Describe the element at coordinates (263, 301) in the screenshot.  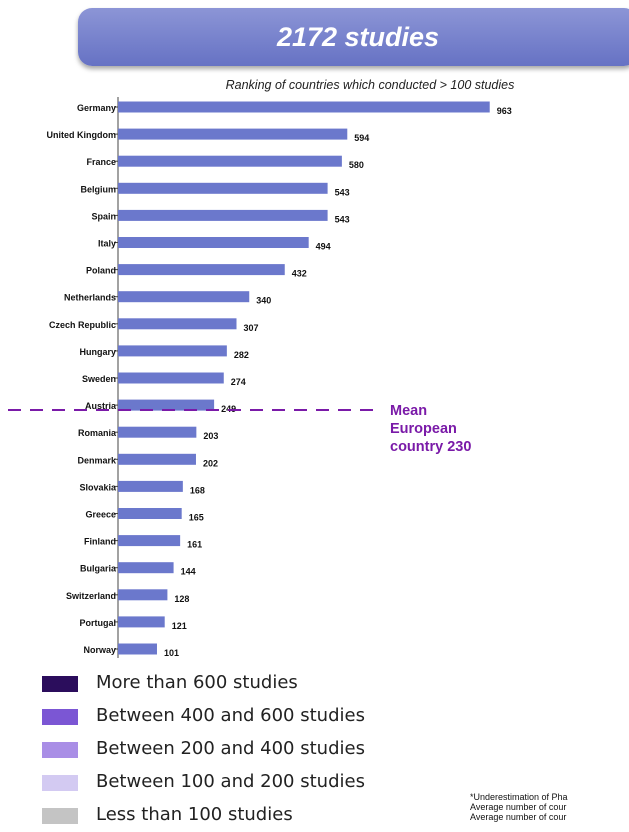
I see `data-label: 340` at that location.